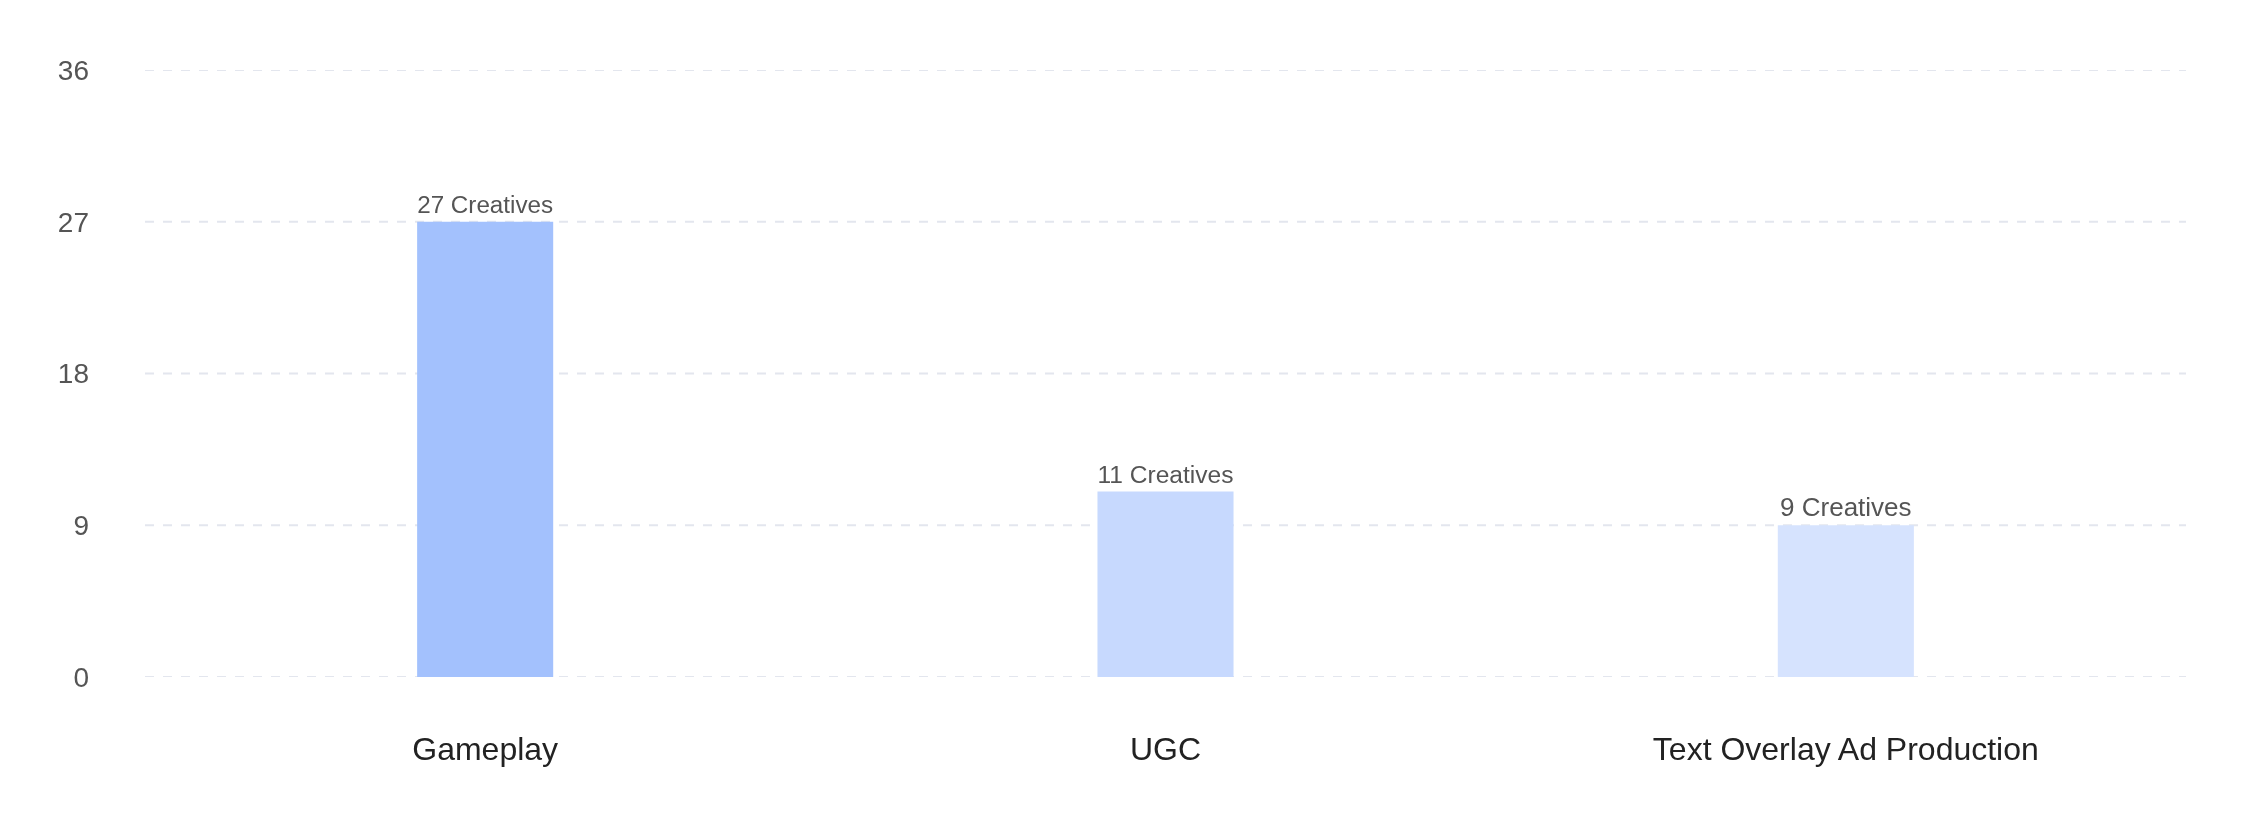  What do you see at coordinates (485, 749) in the screenshot?
I see `x-tick-label: Gameplay` at bounding box center [485, 749].